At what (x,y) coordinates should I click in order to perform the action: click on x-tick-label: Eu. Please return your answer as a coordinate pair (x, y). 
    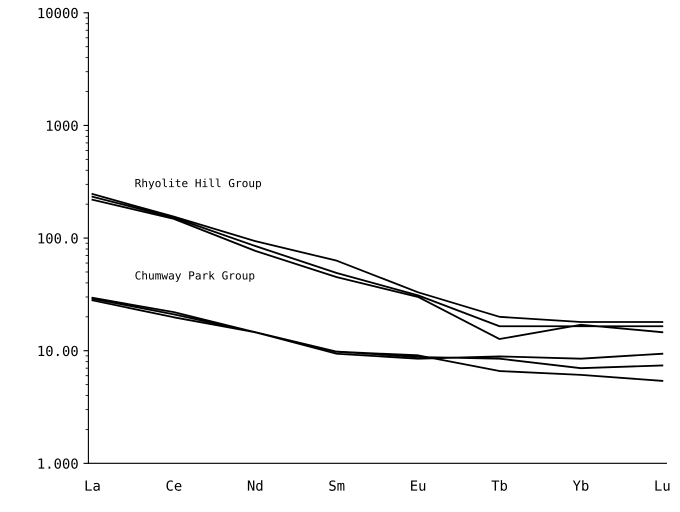
    Looking at the image, I should click on (418, 485).